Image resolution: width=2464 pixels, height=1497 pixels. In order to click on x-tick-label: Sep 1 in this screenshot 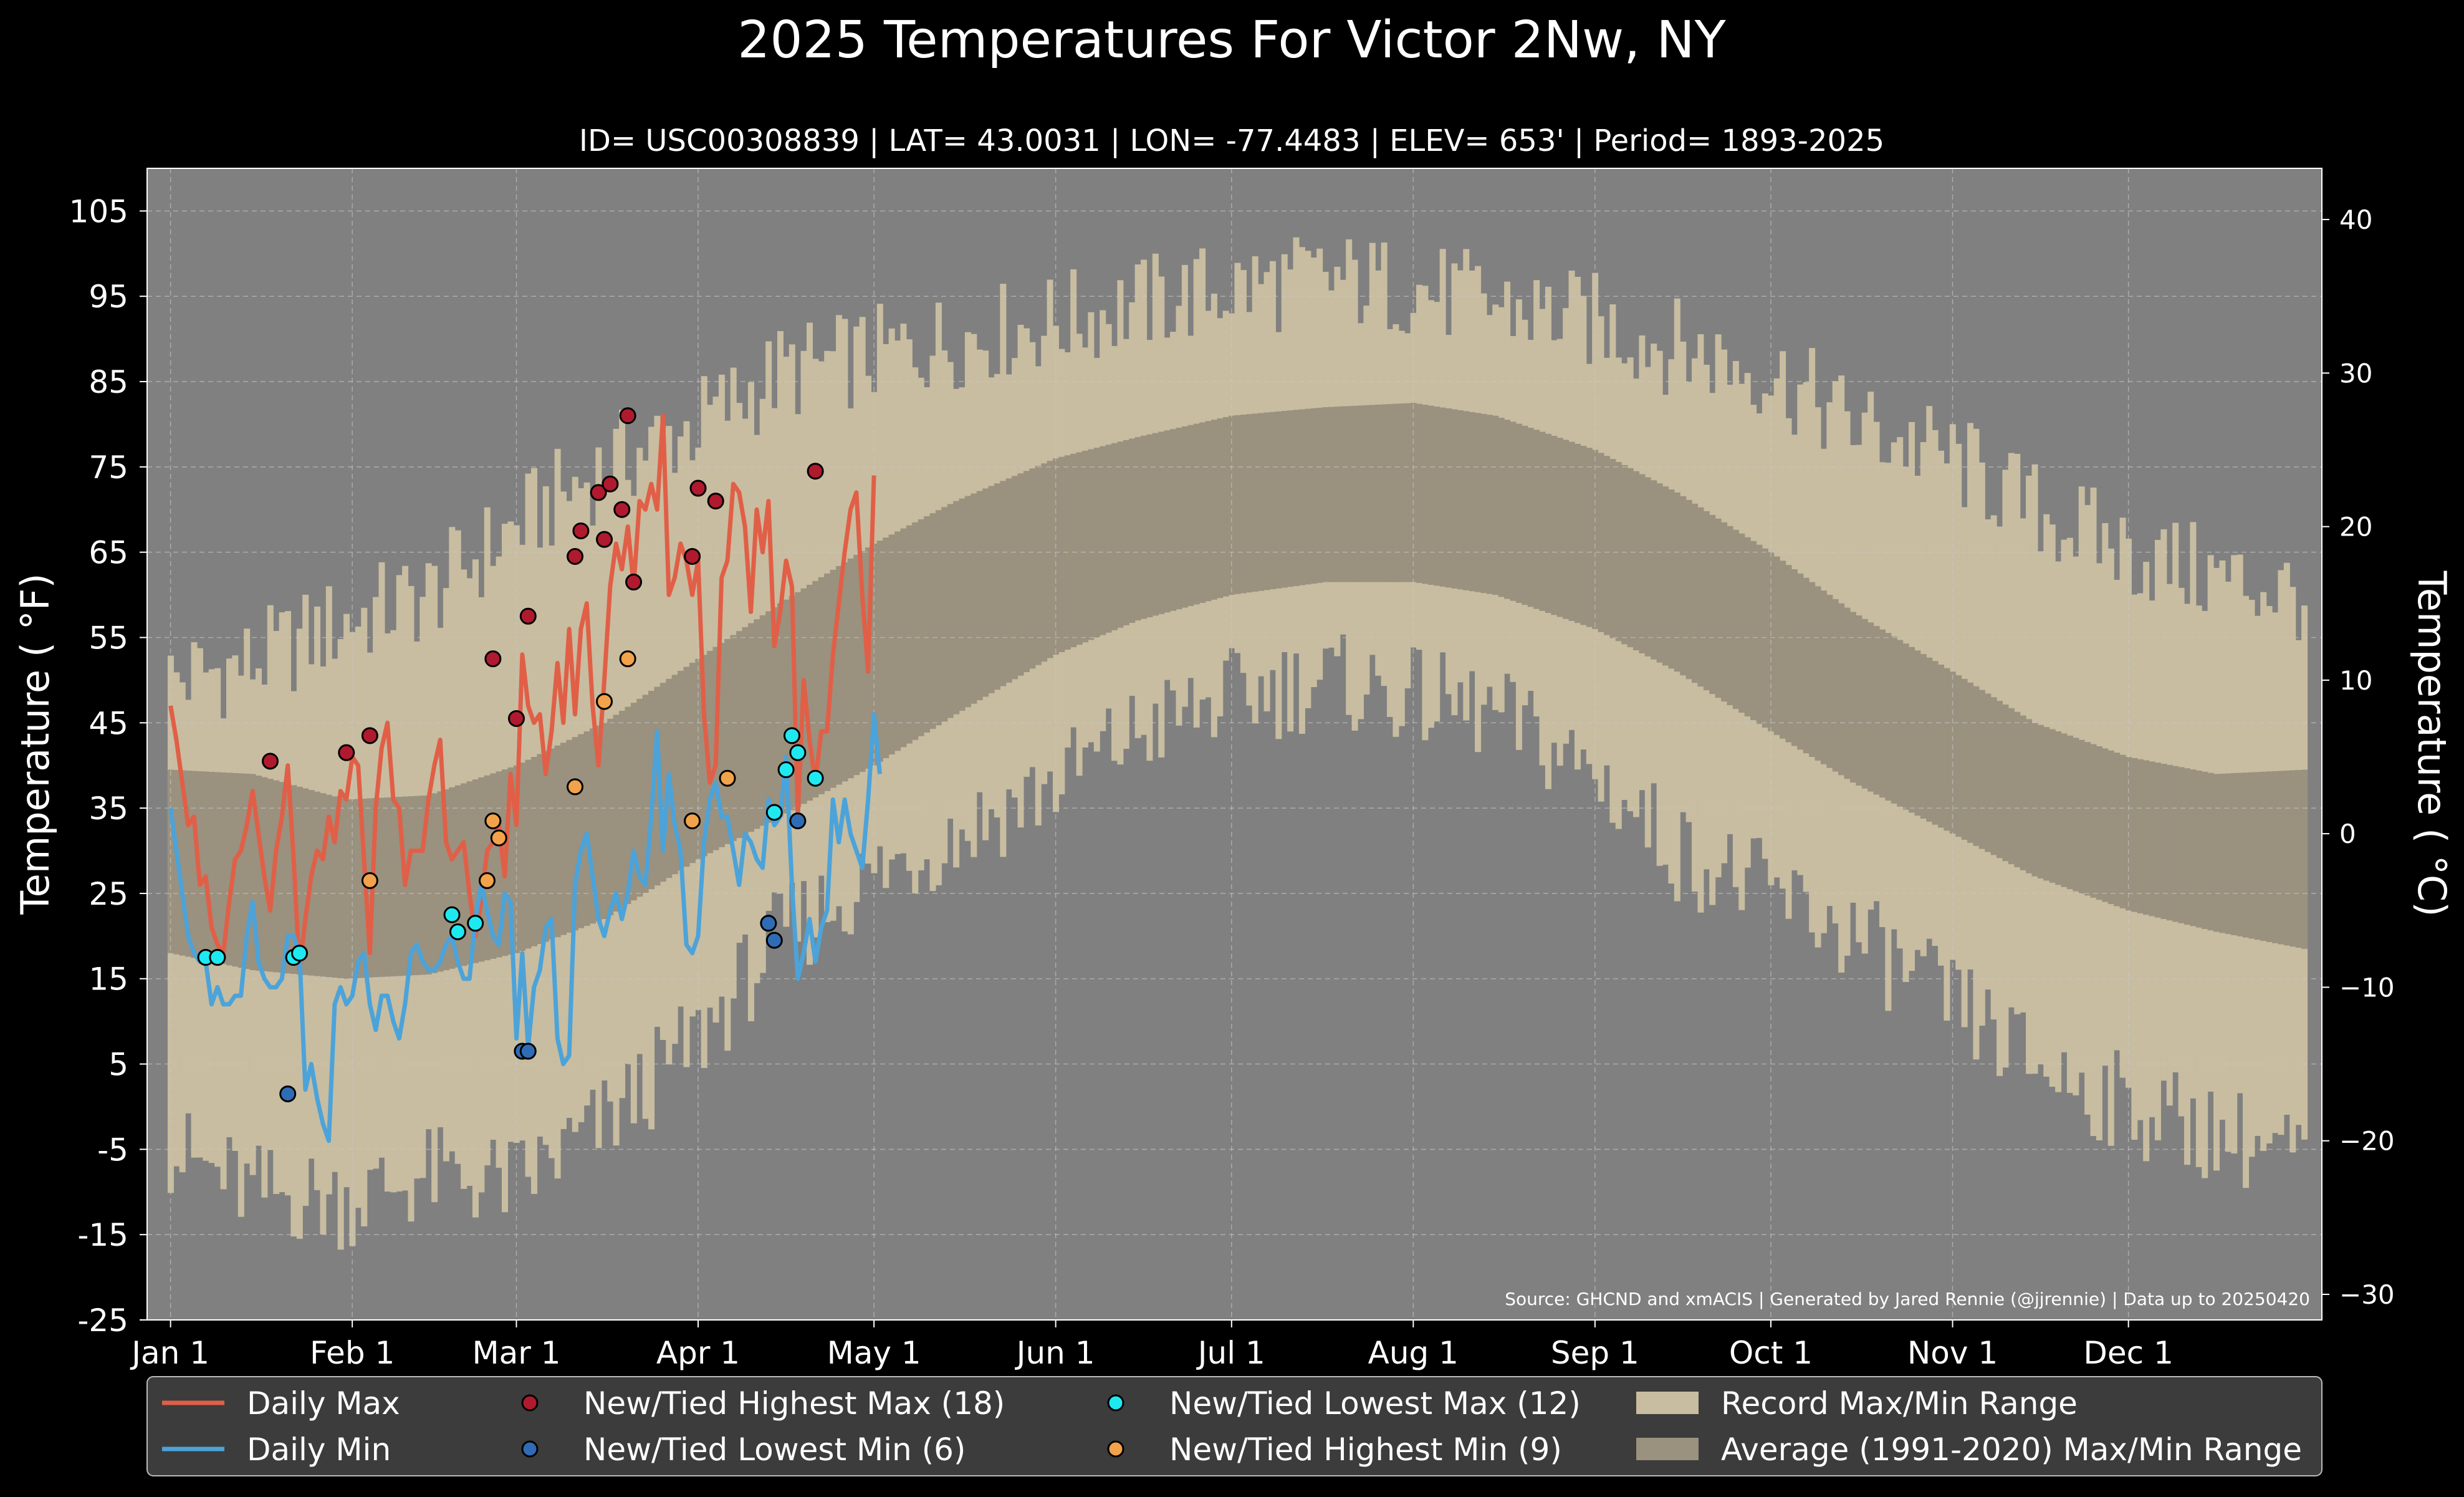, I will do `click(1595, 1353)`.